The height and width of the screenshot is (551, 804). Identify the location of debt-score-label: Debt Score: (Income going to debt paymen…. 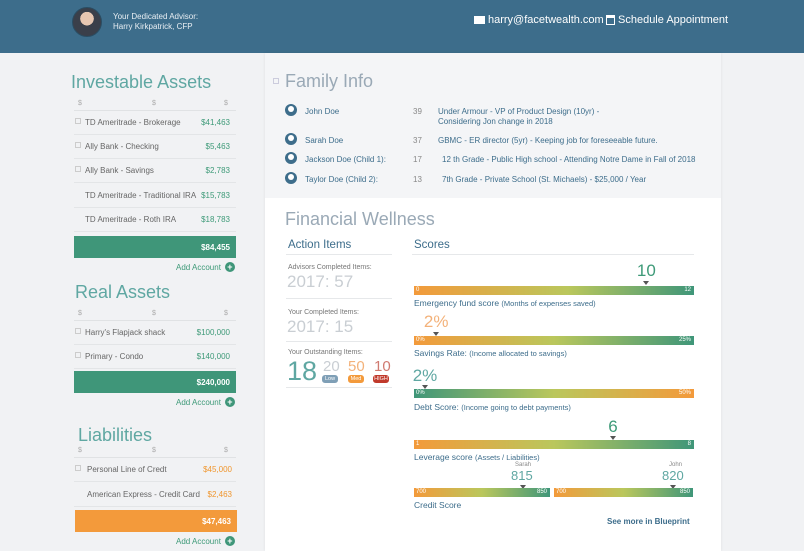
(492, 407).